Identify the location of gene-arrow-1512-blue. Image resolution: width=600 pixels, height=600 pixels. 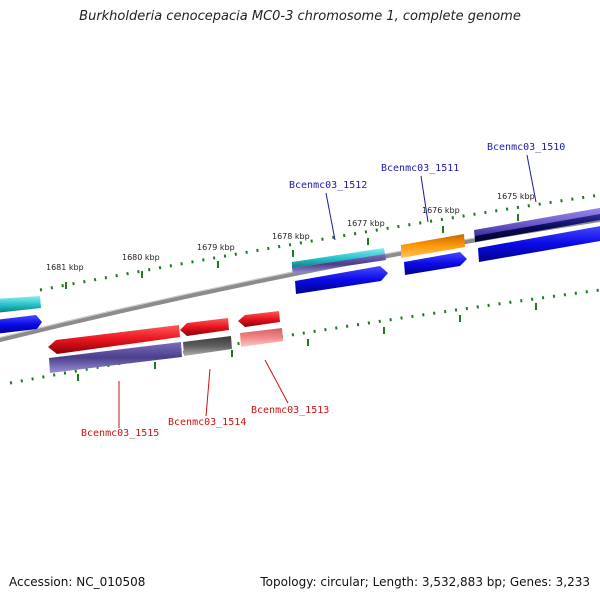
(341, 280).